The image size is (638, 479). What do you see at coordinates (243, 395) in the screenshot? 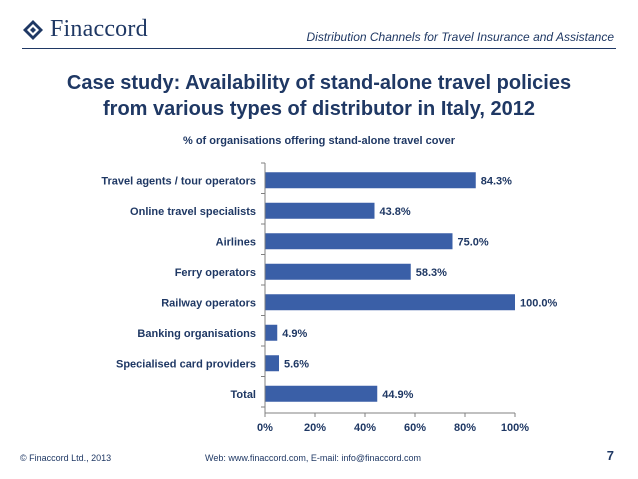
I see `category-label: Total` at bounding box center [243, 395].